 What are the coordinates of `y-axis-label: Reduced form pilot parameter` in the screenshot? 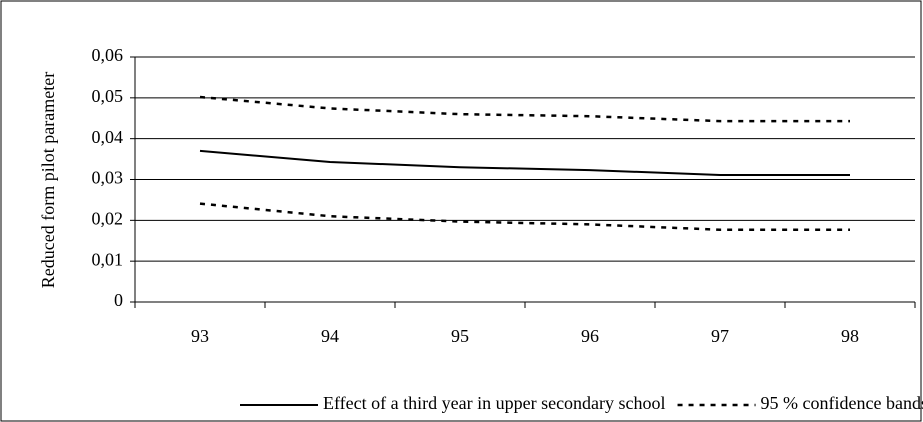 It's located at (48, 180).